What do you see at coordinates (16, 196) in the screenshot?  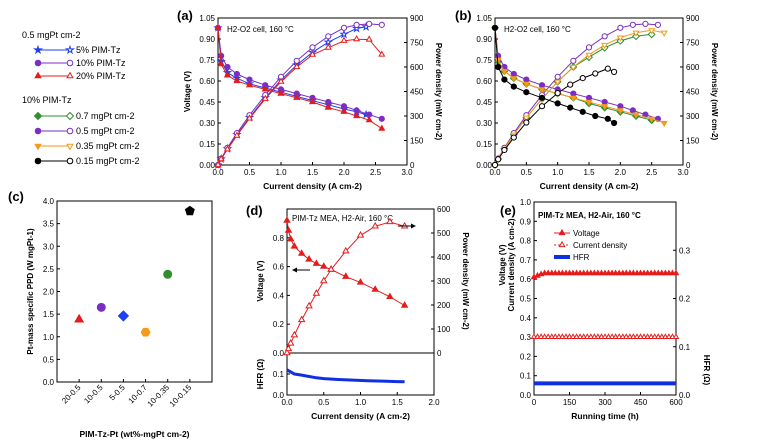 I see `panel-c-label: (c)` at bounding box center [16, 196].